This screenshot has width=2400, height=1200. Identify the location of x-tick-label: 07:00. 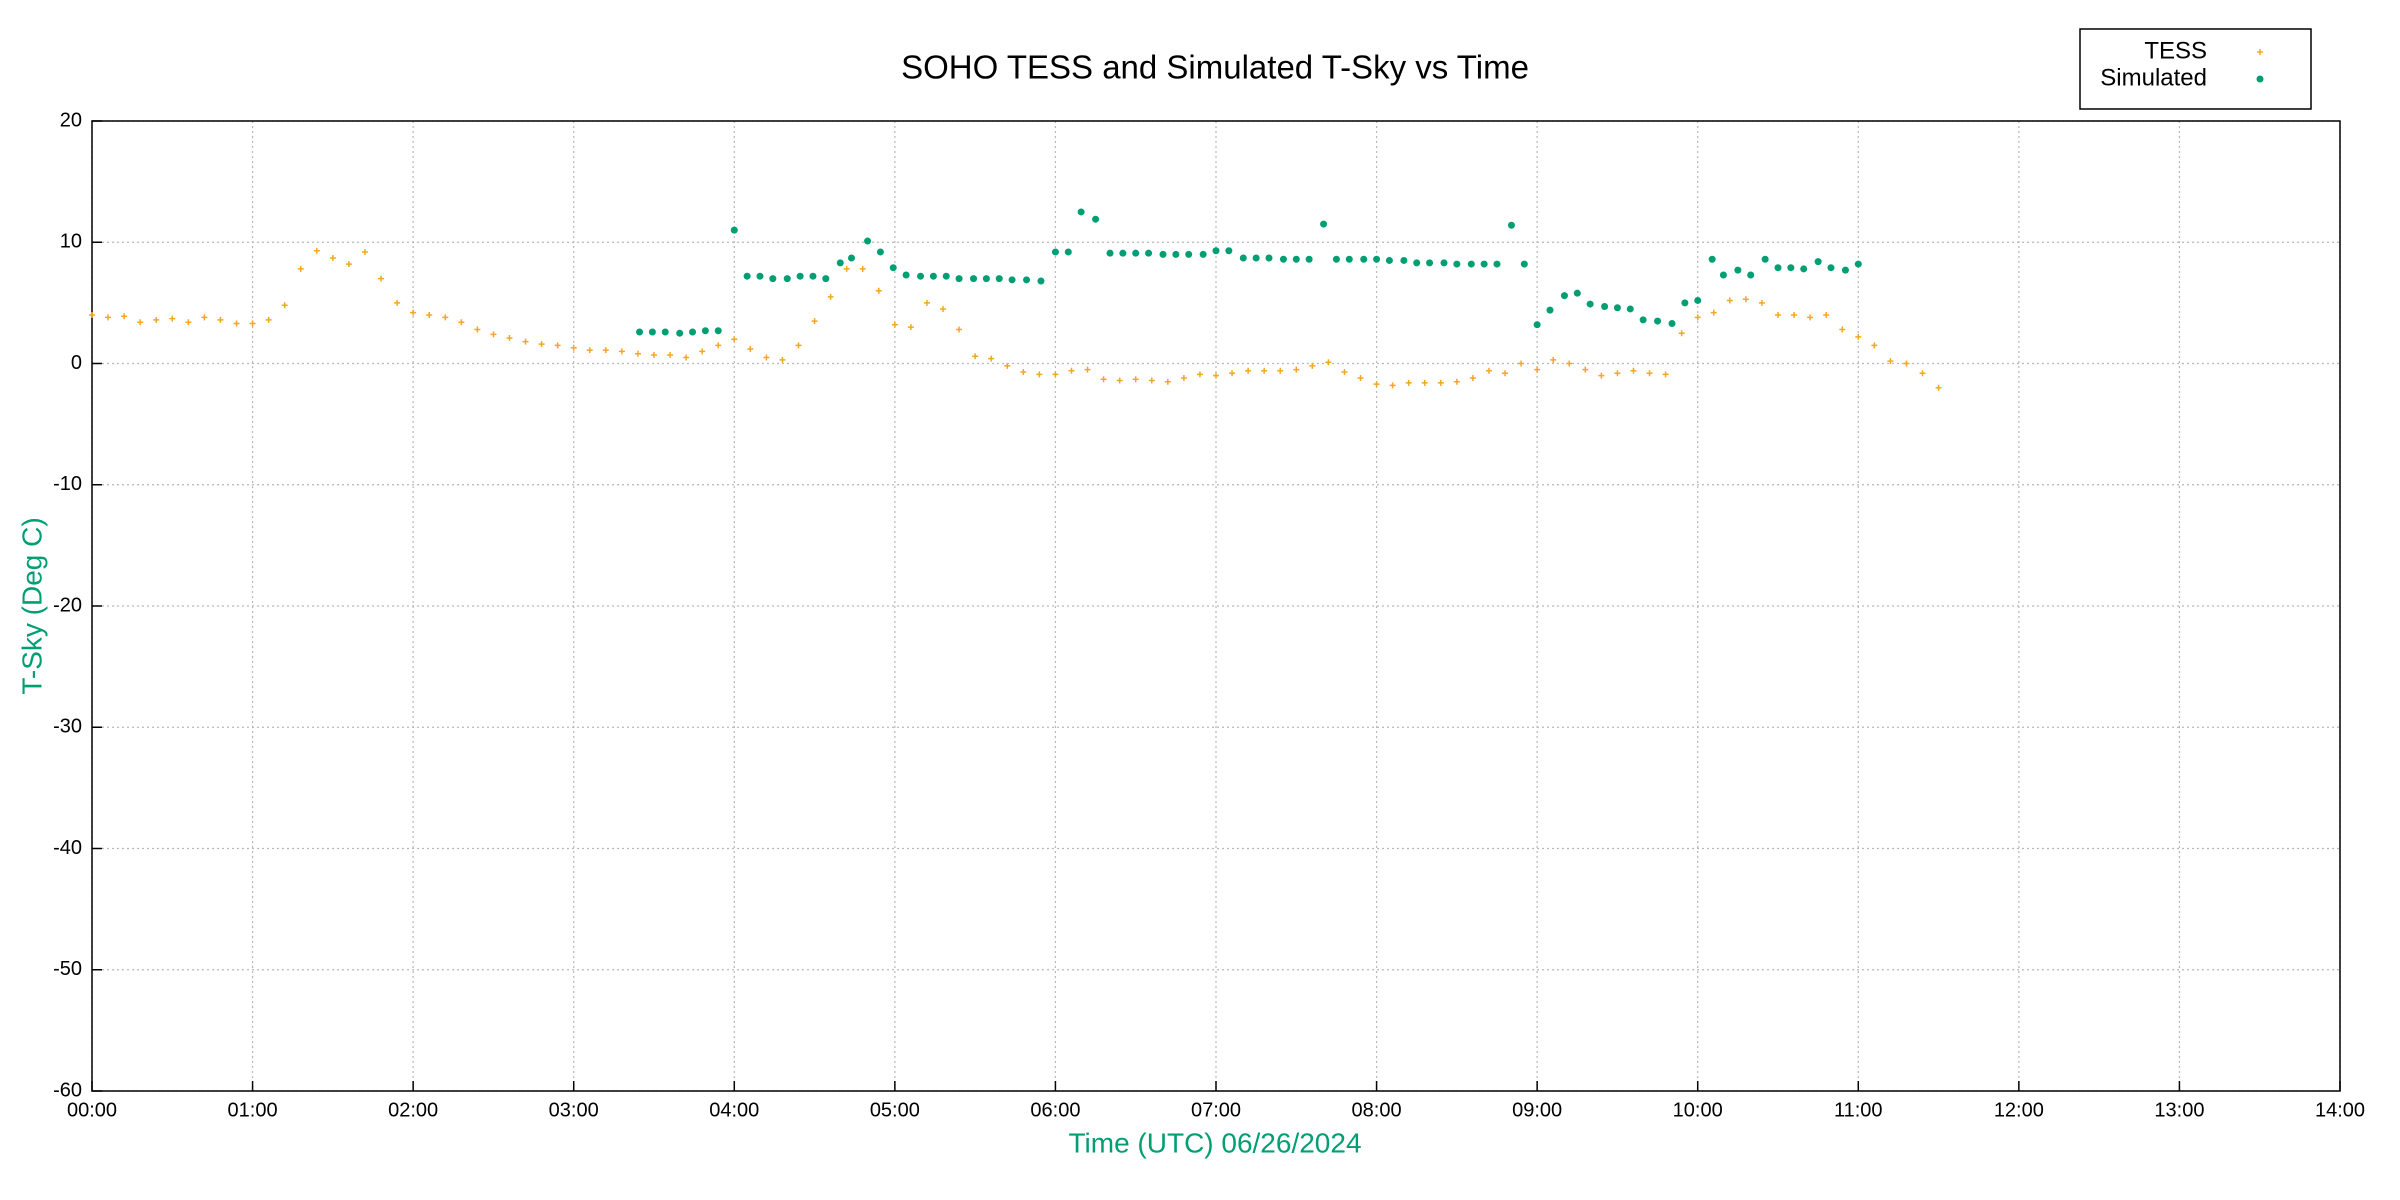
(1216, 1110).